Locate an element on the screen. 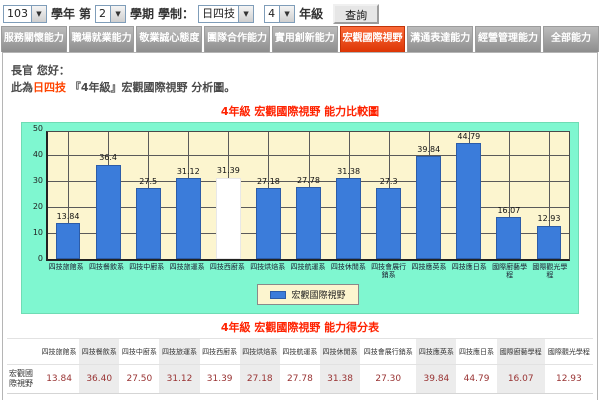 This screenshot has width=600, height=400. grade-label: 年級 is located at coordinates (311, 14).